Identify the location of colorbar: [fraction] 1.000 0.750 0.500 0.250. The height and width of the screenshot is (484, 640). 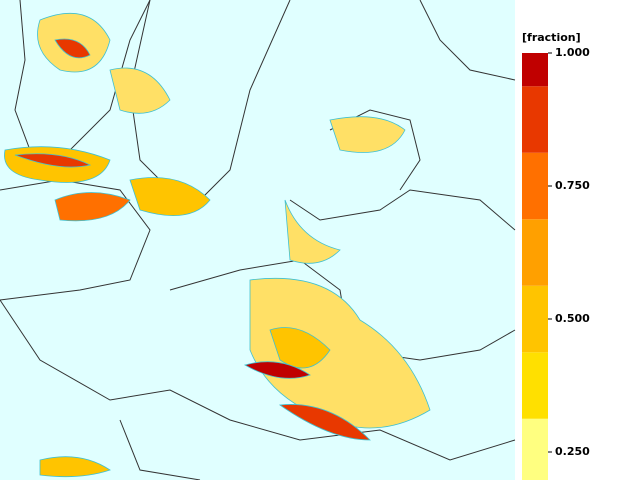
(556, 257).